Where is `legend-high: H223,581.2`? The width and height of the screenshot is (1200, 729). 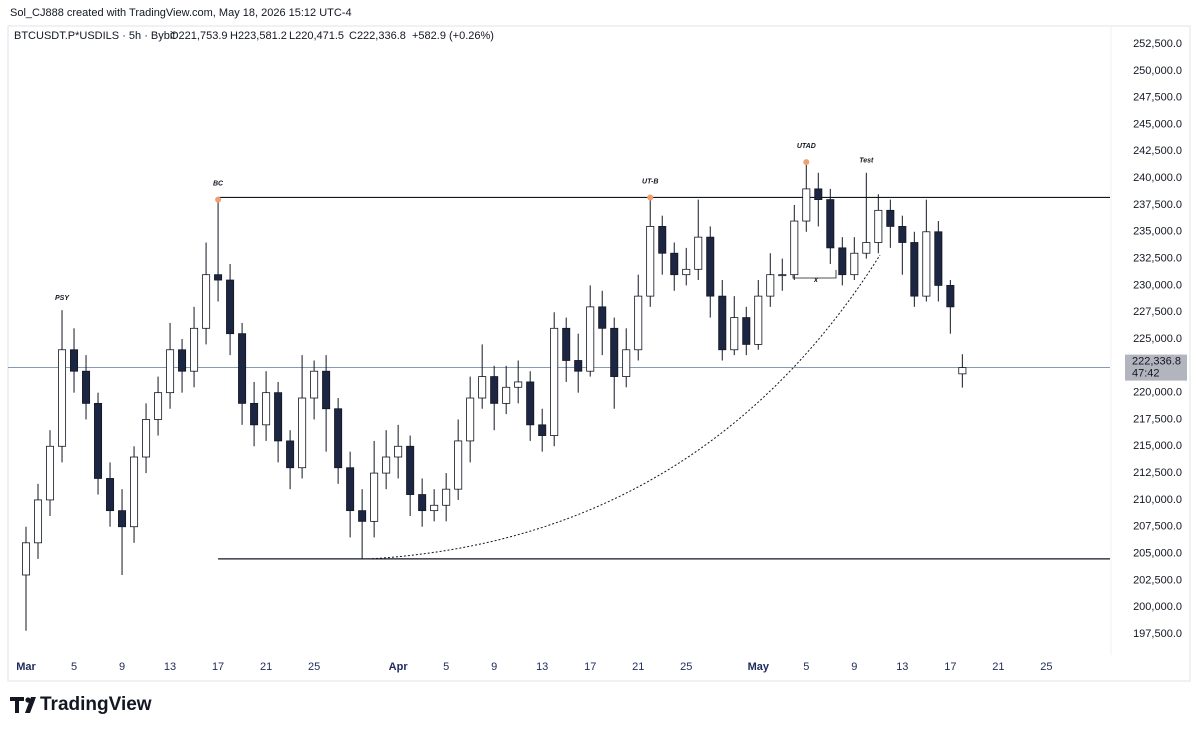 legend-high: H223,581.2 is located at coordinates (258, 36).